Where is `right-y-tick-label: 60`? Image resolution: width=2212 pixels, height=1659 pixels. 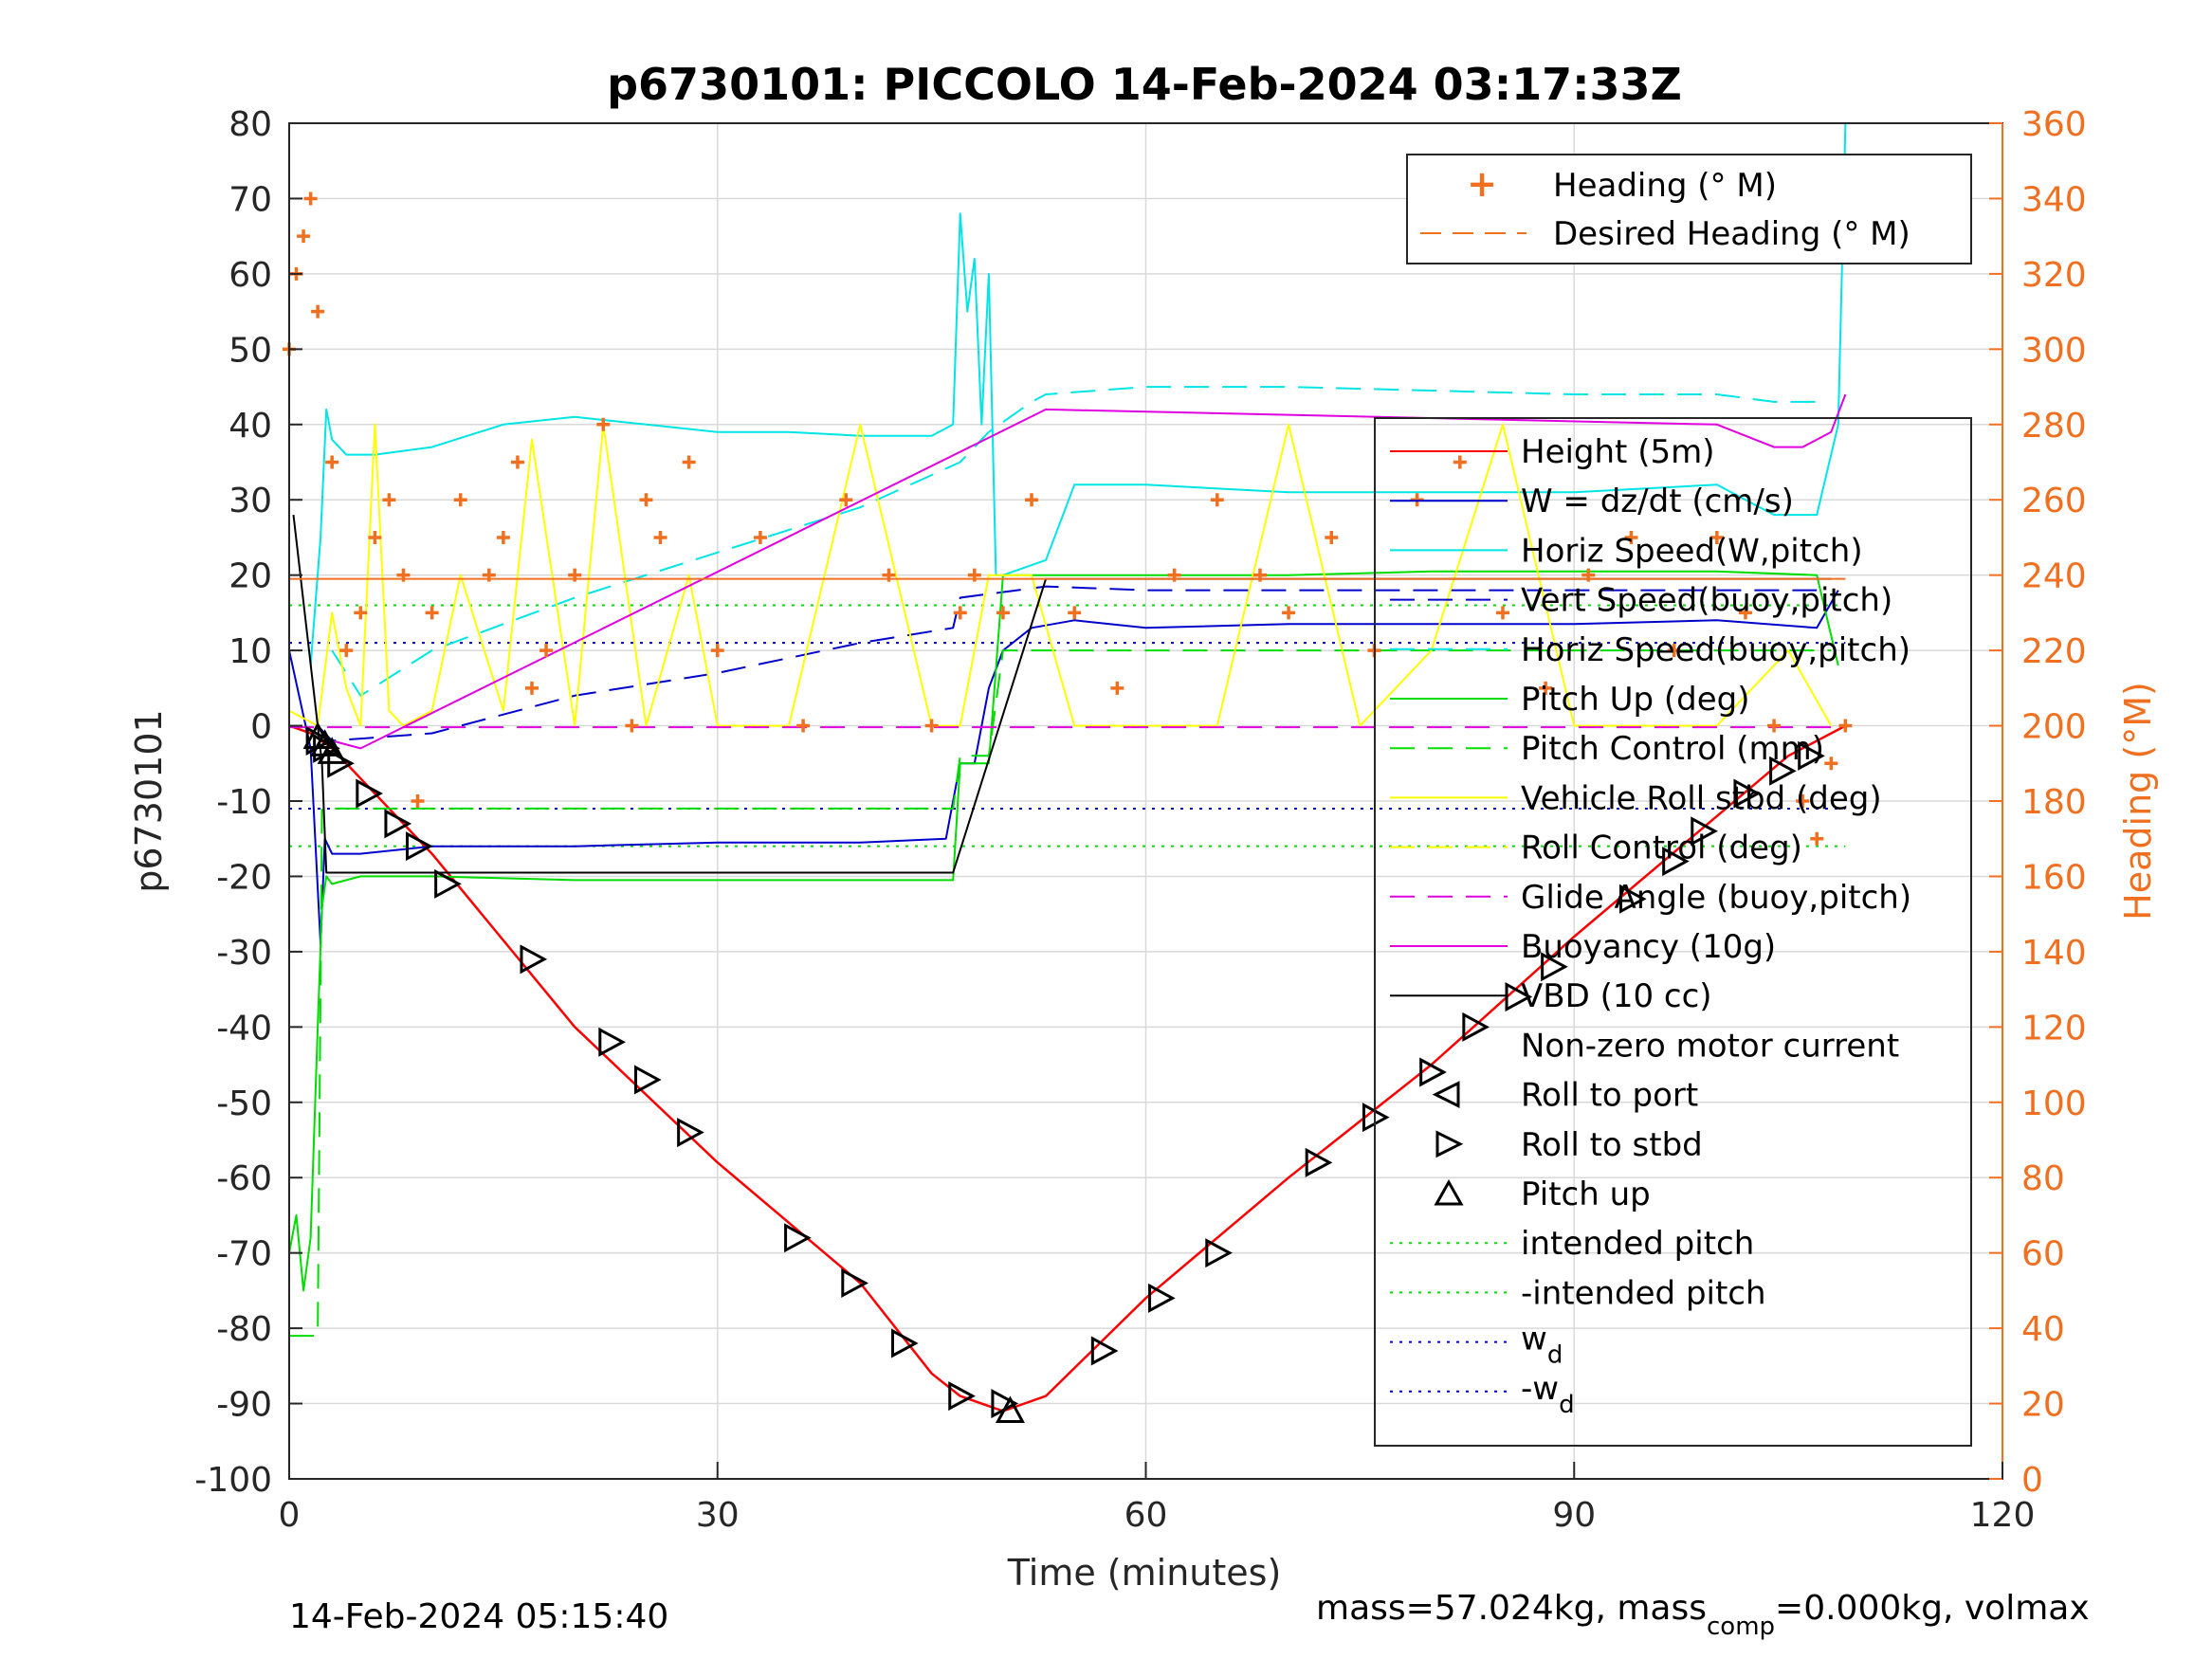 right-y-tick-label: 60 is located at coordinates (2043, 1254).